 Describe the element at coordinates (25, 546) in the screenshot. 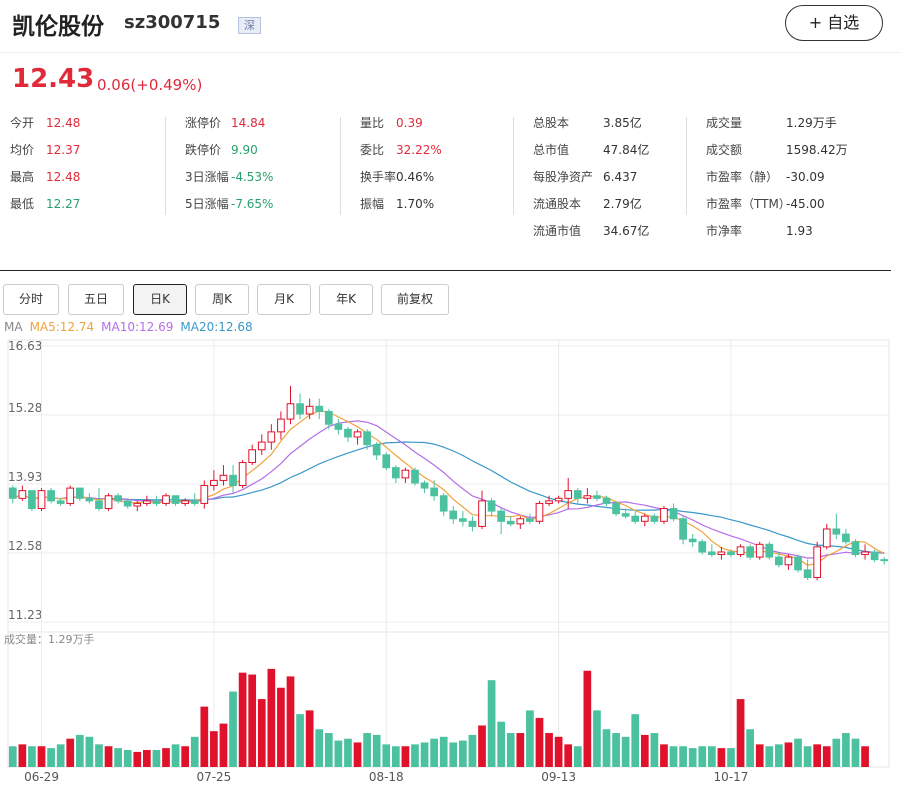

I see `y-tick-label: 12.58` at that location.